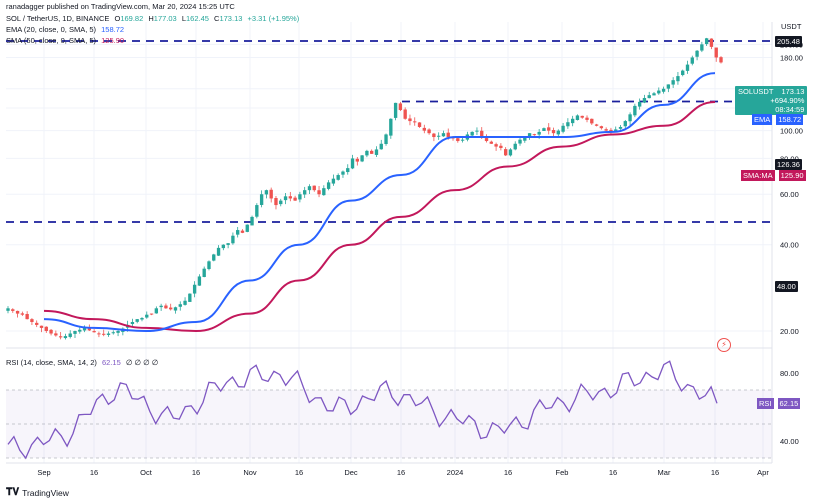  I want to click on ohlc-low: 162.45, so click(197, 18).